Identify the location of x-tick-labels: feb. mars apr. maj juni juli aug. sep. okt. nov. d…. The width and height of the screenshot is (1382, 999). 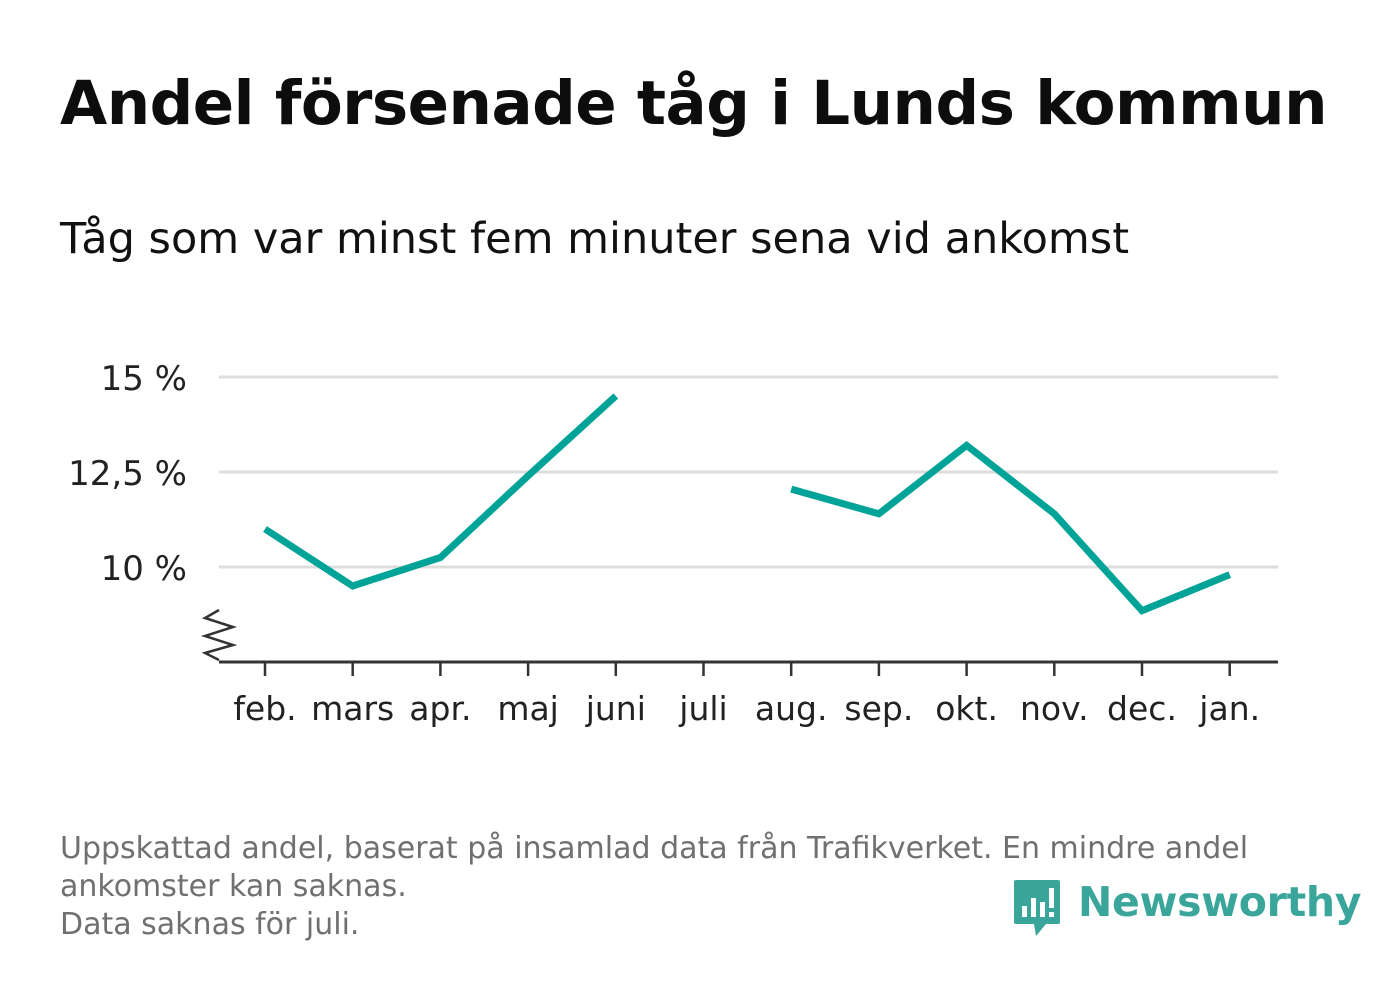
(746, 695).